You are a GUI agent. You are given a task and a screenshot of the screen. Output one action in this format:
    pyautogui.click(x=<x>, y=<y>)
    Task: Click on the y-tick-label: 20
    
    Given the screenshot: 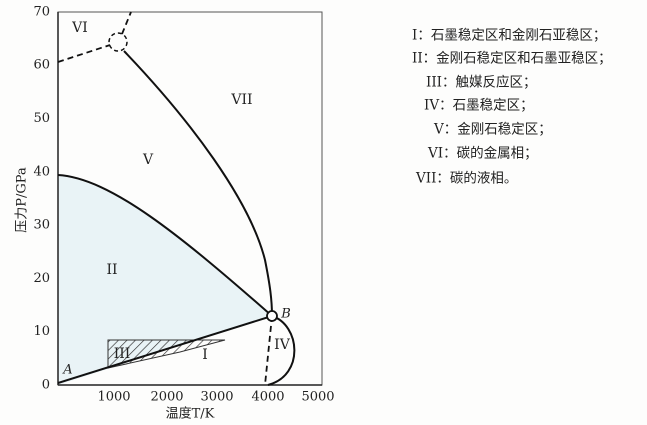 What is the action you would take?
    pyautogui.click(x=41, y=278)
    